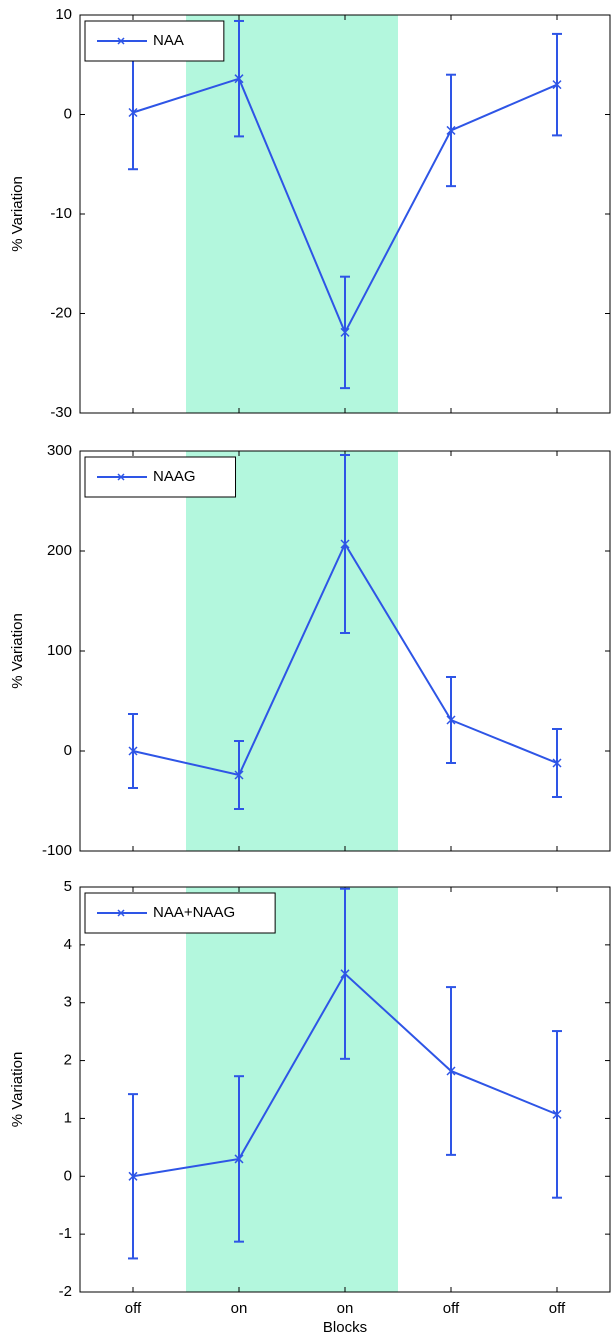  I want to click on y-tick-label: -10, so click(61, 213).